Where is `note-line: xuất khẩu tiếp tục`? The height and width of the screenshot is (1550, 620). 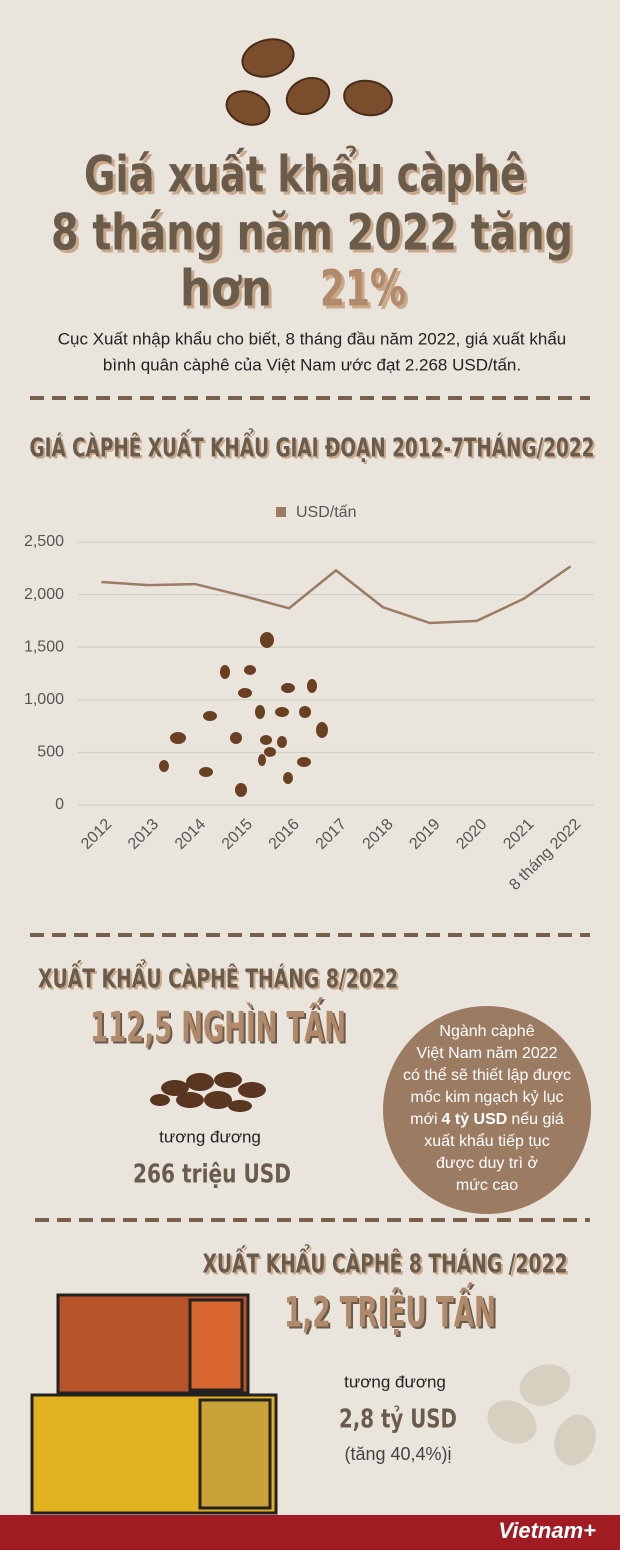 note-line: xuất khẩu tiếp tục is located at coordinates (486, 1141).